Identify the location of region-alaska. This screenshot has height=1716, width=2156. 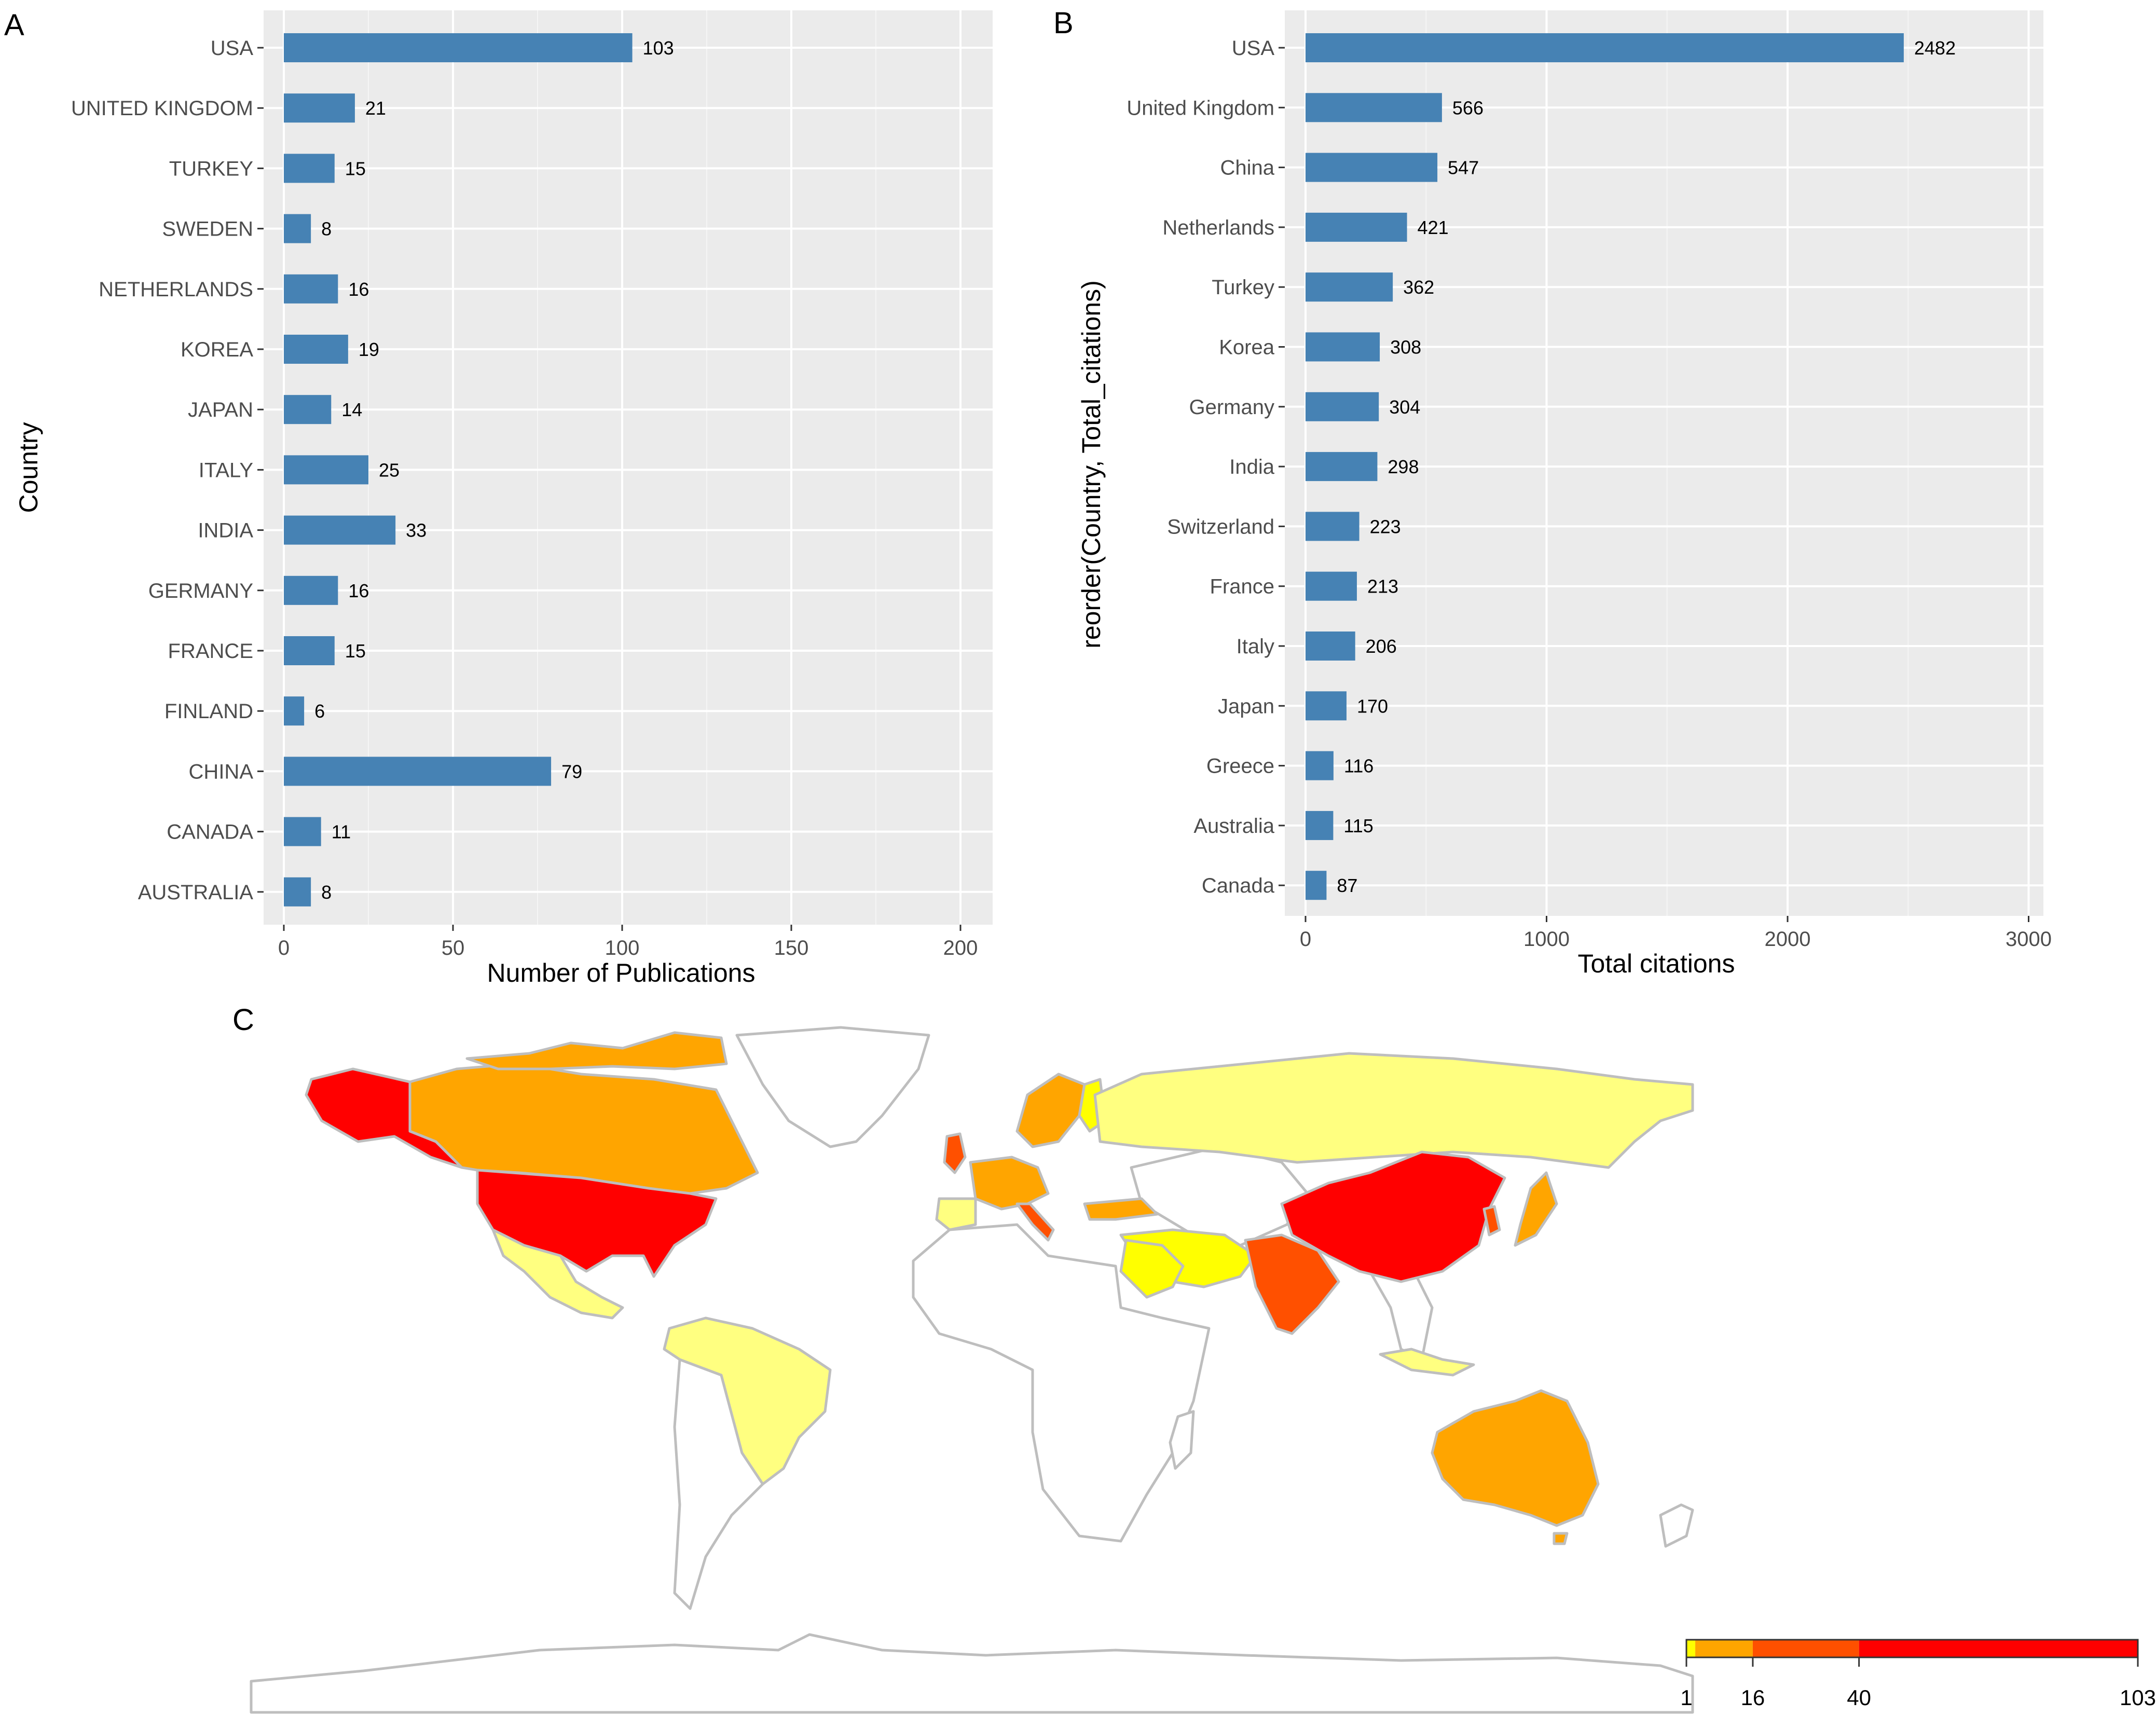
(384, 1118).